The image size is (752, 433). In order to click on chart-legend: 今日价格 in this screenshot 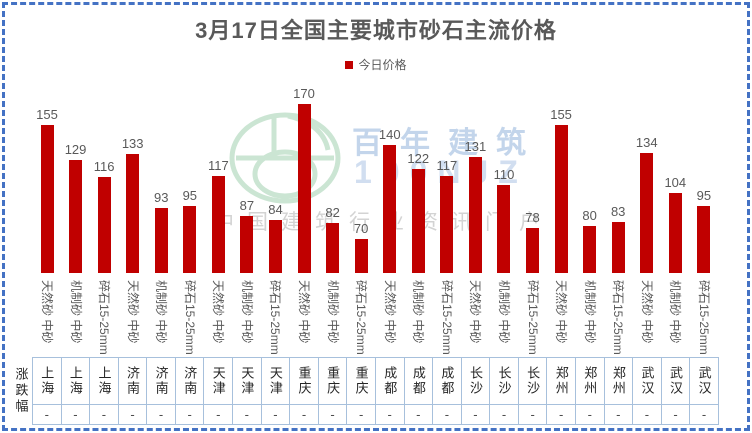, I will do `click(376, 64)`.